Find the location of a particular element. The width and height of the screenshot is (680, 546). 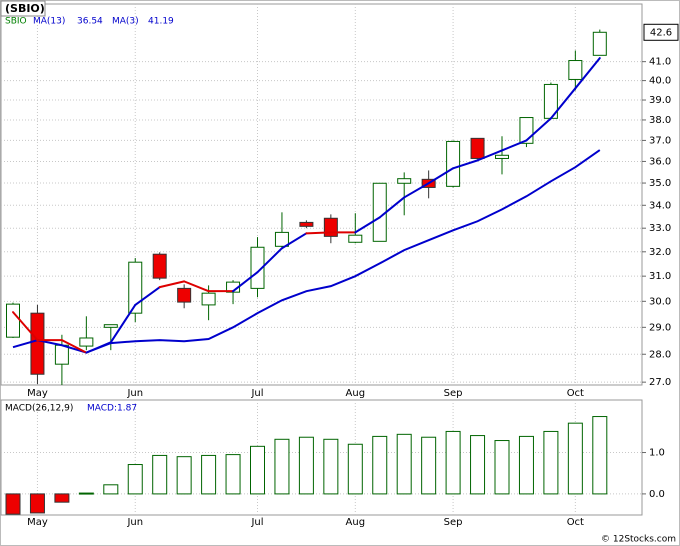

legend-entry: MA(3) is located at coordinates (125, 22).